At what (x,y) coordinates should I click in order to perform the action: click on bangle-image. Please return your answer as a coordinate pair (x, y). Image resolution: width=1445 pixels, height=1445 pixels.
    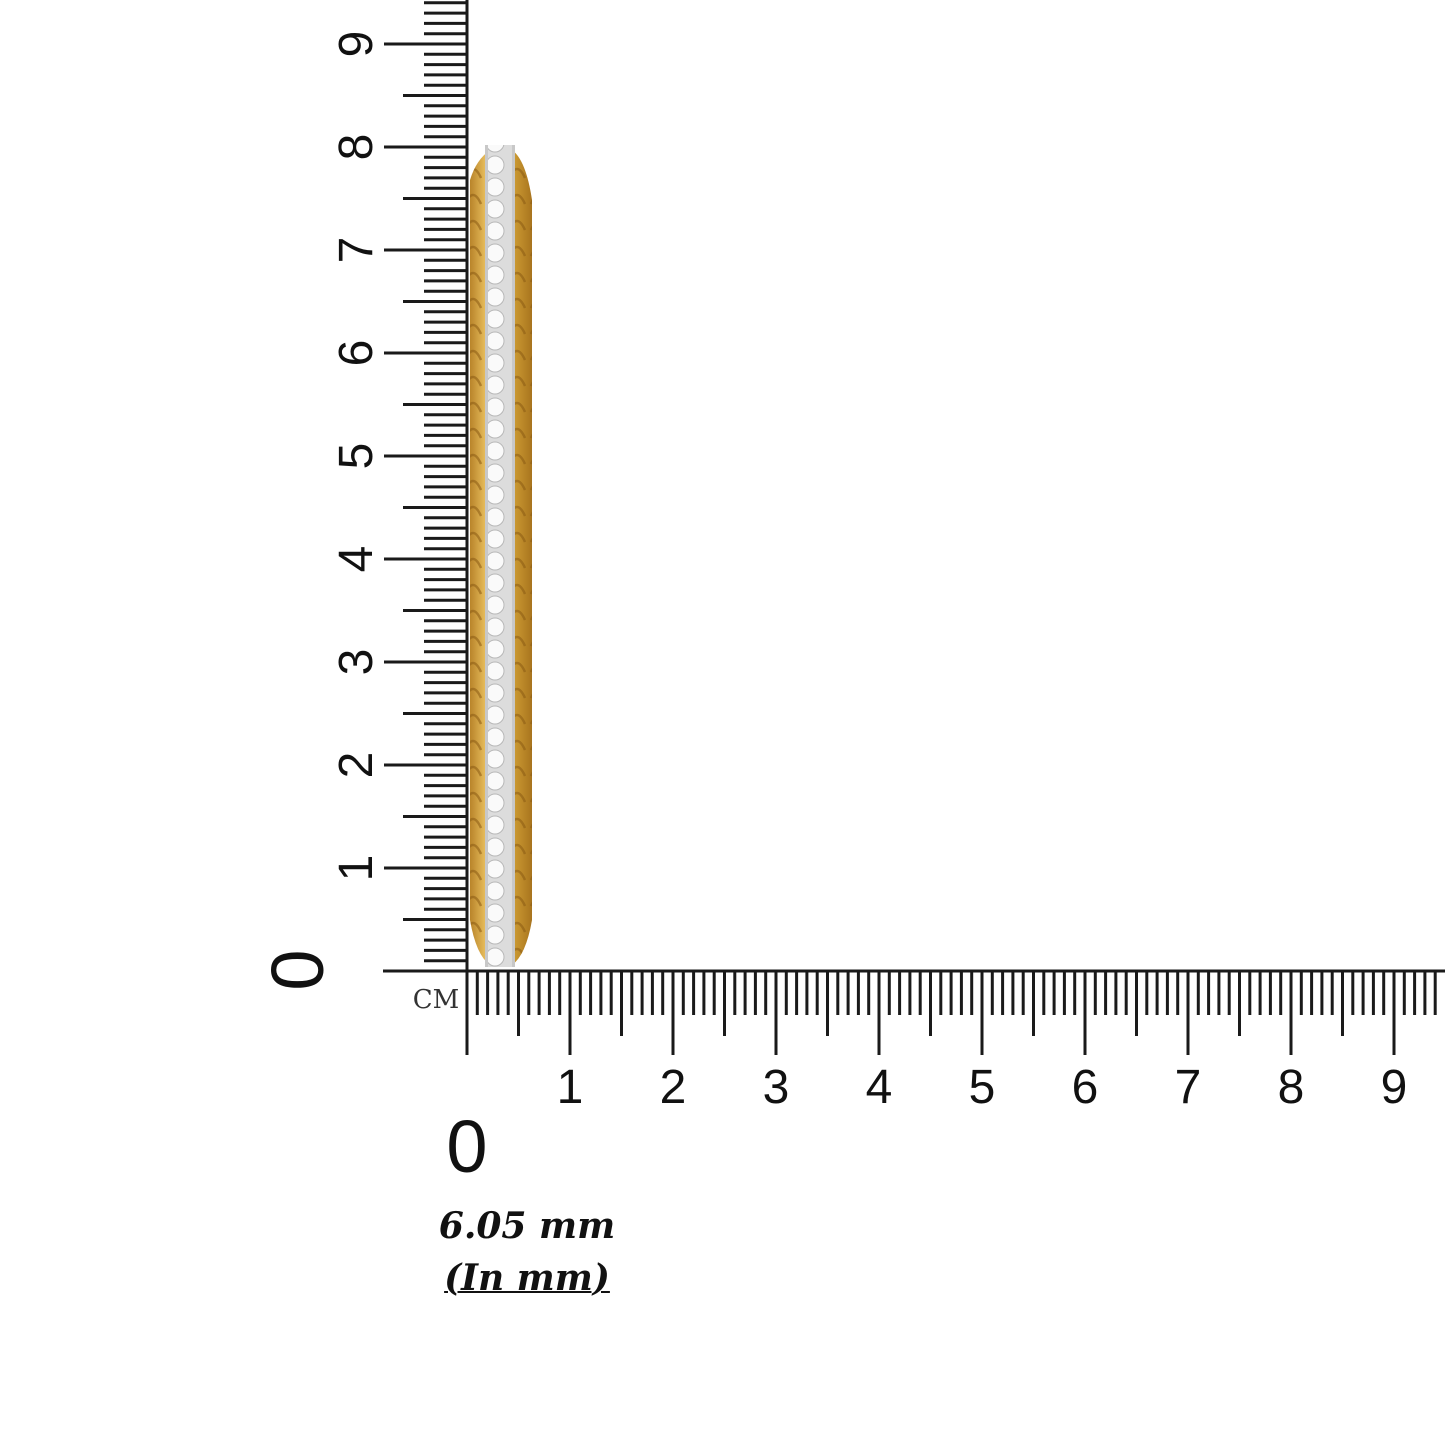
    Looking at the image, I should click on (501, 556).